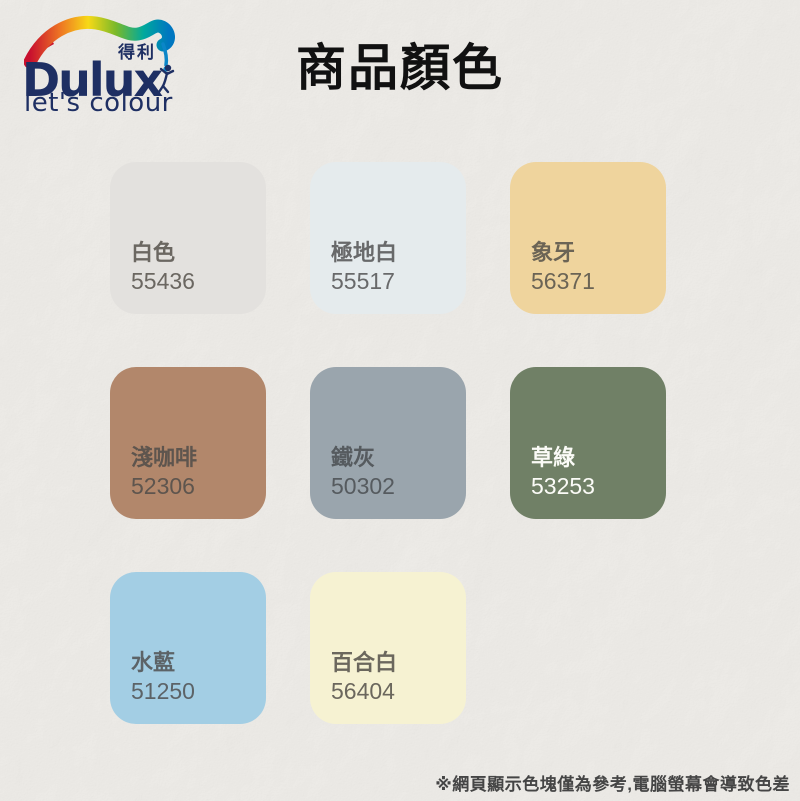 This screenshot has width=800, height=801. Describe the element at coordinates (588, 443) in the screenshot. I see `swatch-grass-green: 草綠 53253` at that location.